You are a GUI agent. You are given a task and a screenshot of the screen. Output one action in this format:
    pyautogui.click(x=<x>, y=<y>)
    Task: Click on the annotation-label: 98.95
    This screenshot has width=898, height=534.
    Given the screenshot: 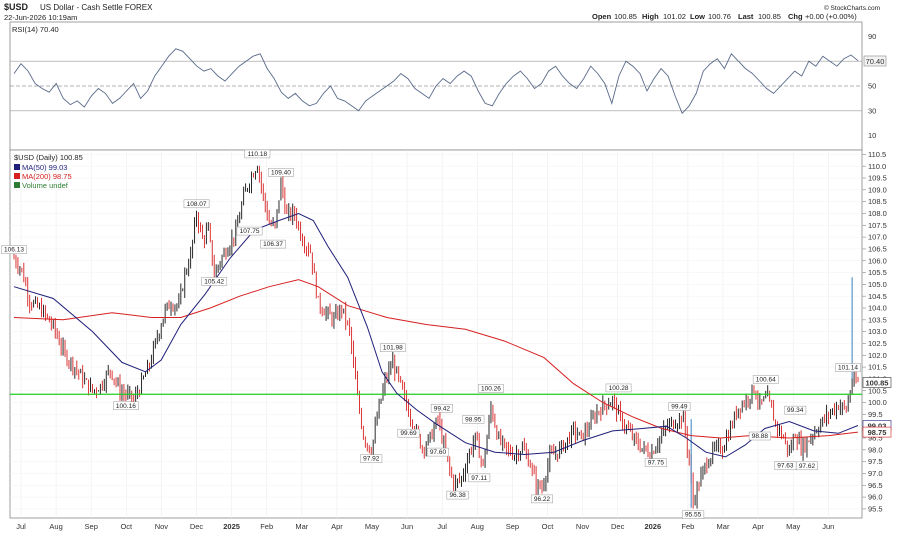 What is the action you would take?
    pyautogui.click(x=473, y=419)
    